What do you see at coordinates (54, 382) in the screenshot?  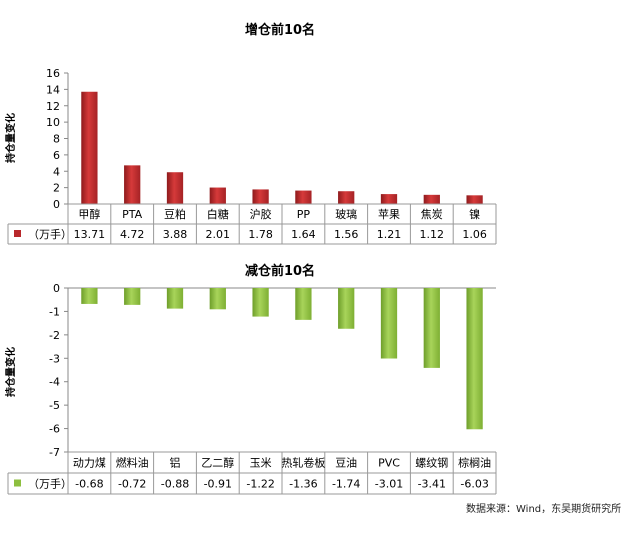 I see `y-tick-label: -4` at bounding box center [54, 382].